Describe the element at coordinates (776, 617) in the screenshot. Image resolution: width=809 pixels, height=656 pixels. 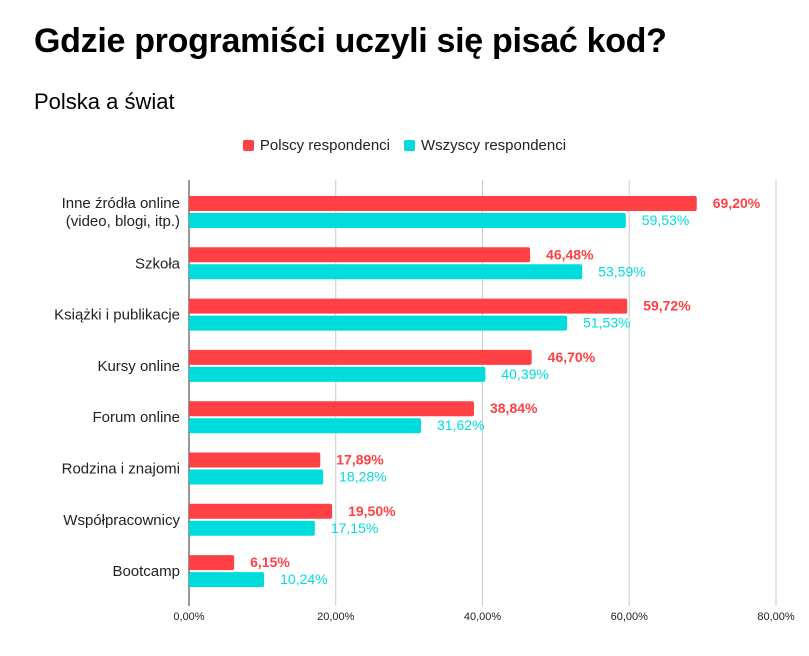
I see `x-tick-label: 80,00%` at that location.